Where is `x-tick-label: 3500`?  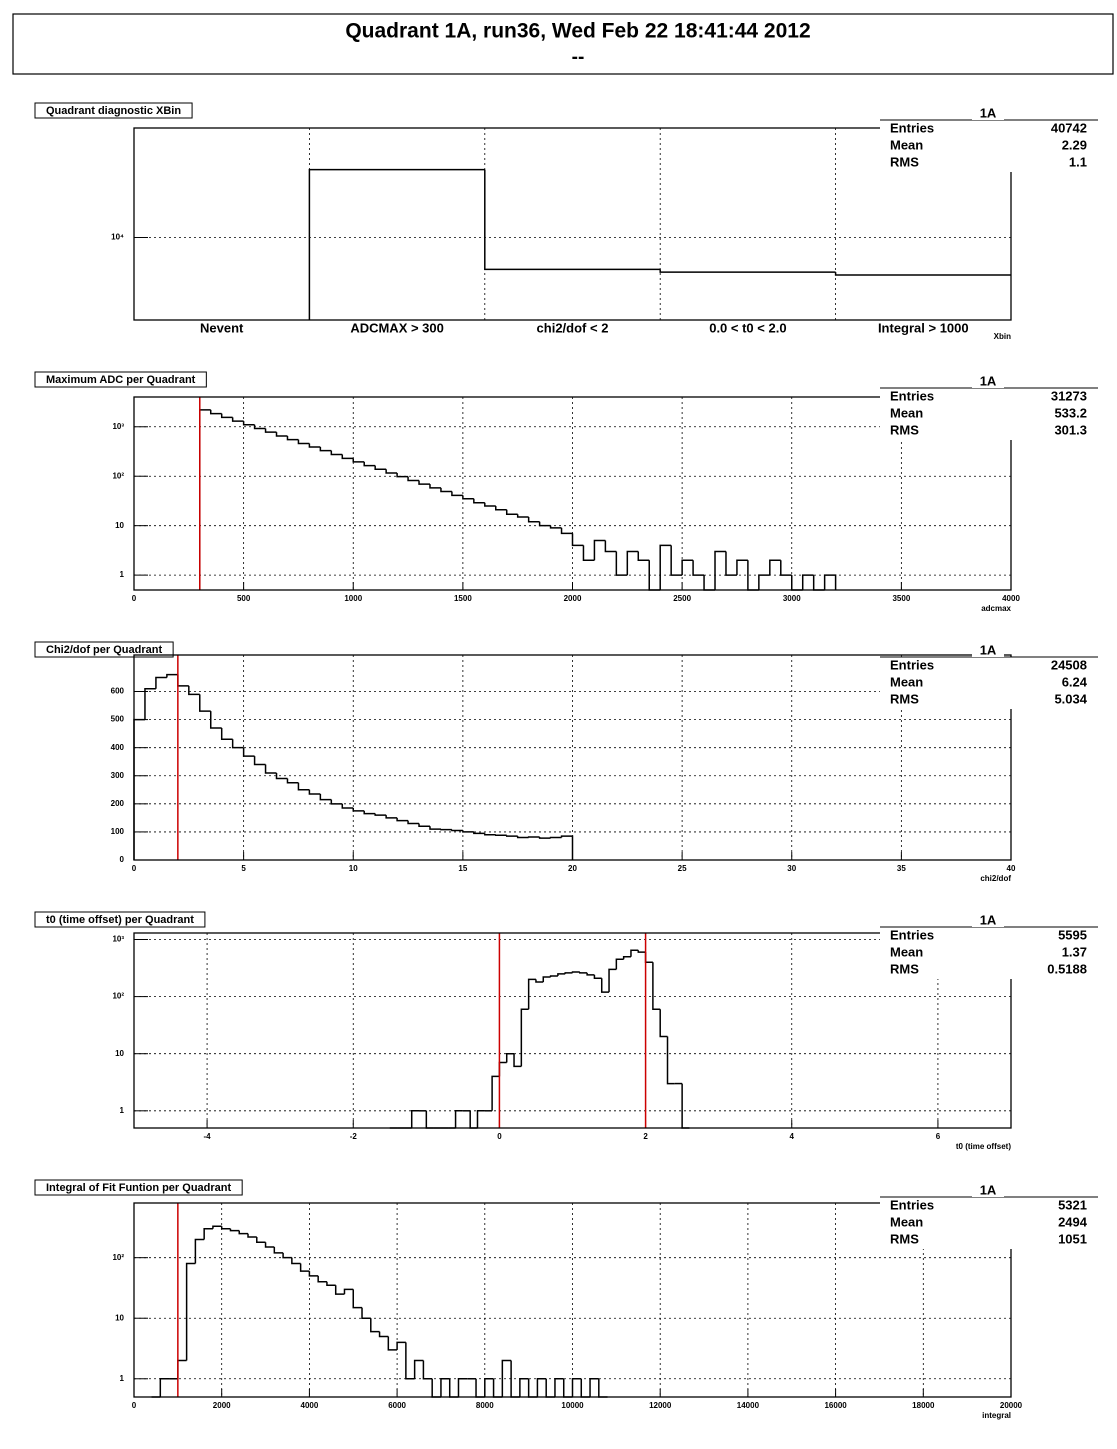 x-tick-label: 3500 is located at coordinates (901, 598).